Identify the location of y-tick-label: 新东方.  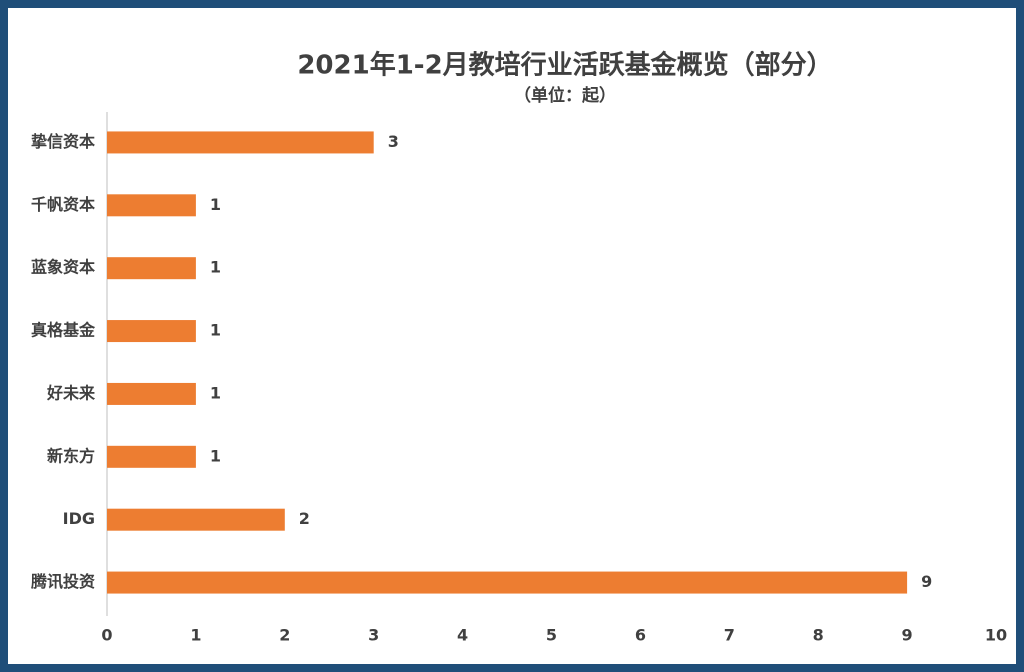
(71, 455).